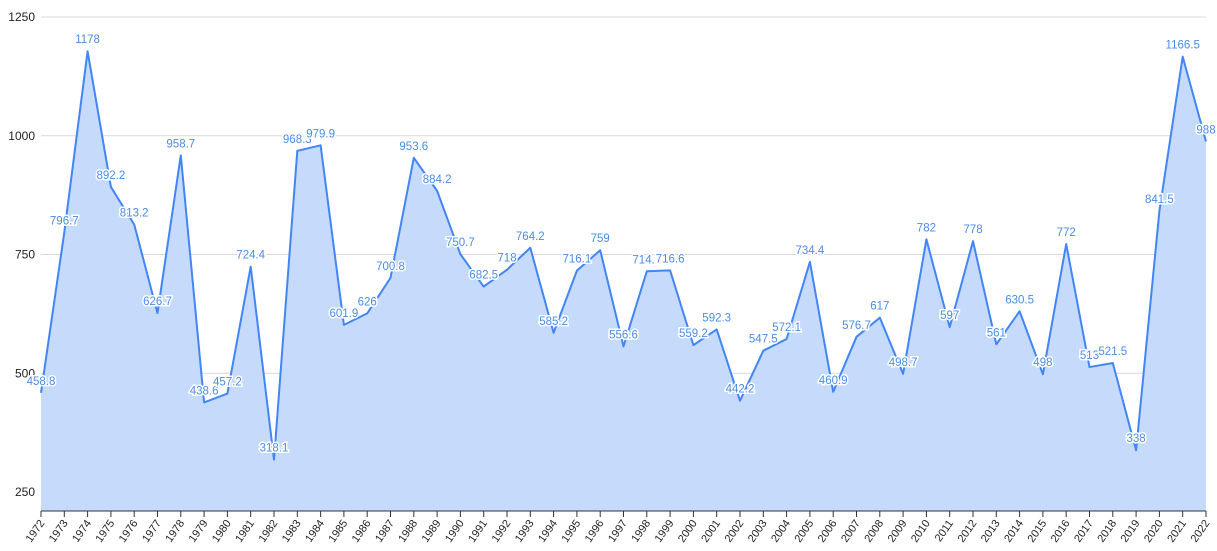 The image size is (1217, 551). I want to click on data-label: 626.7, so click(157, 302).